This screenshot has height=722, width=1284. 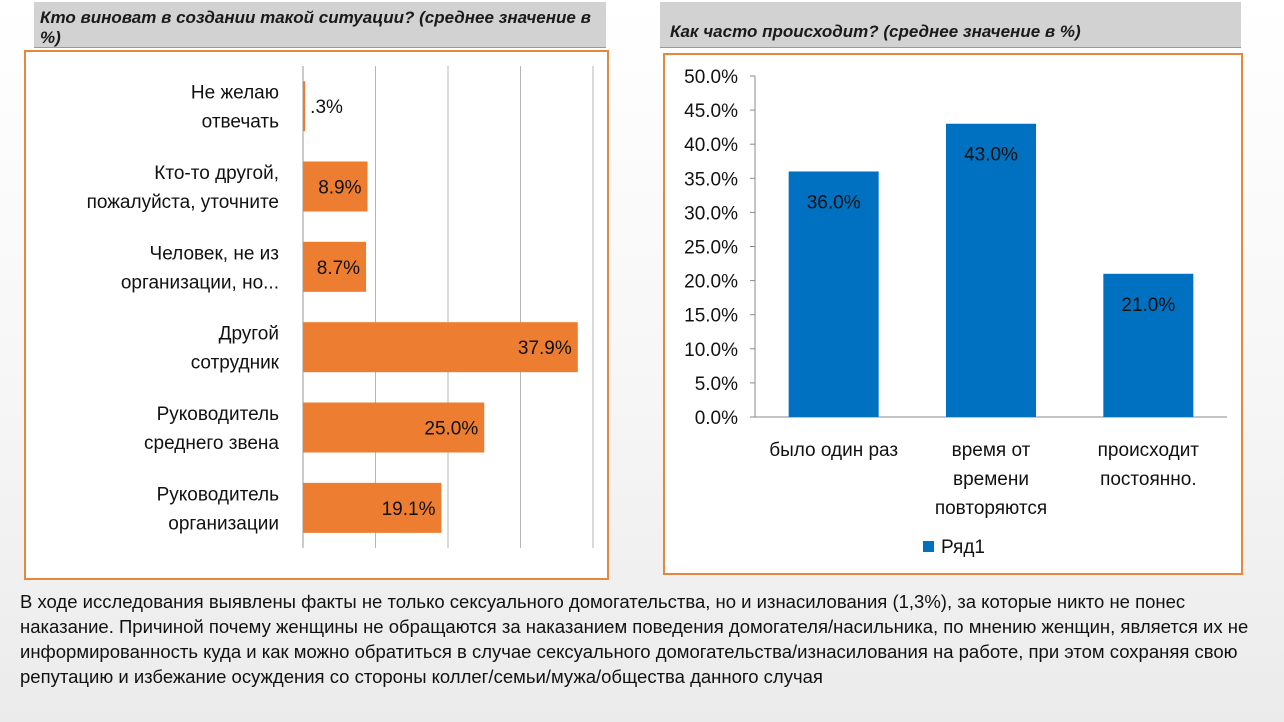 I want to click on data-label: 8.9%, so click(x=339, y=188).